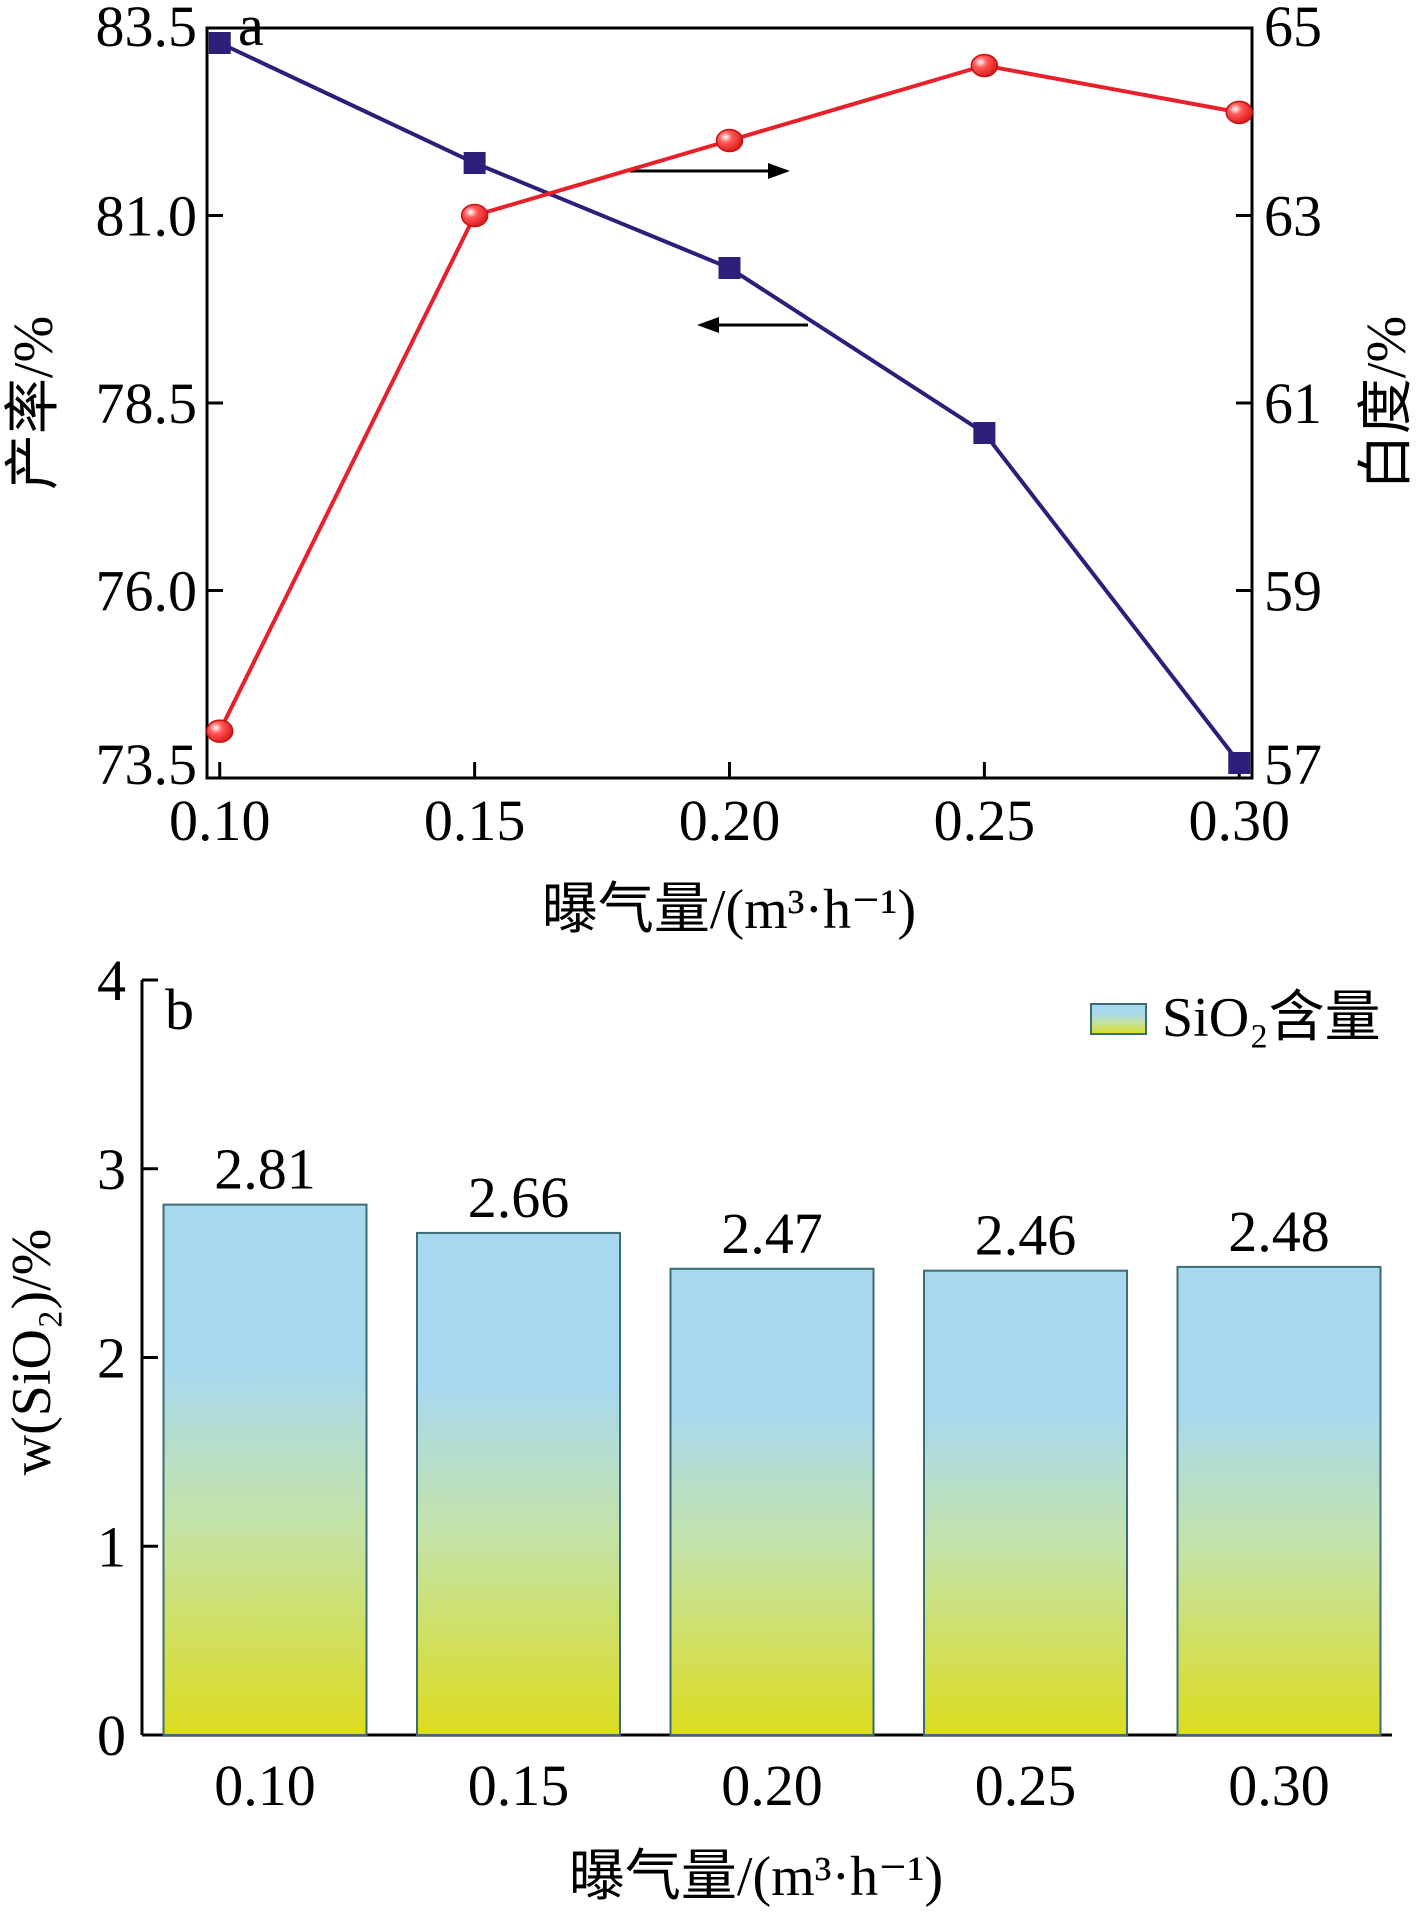 The height and width of the screenshot is (1913, 1417). I want to click on panel-b-x-axis-label: 曝气量/(m³·h⁻¹), so click(756, 1877).